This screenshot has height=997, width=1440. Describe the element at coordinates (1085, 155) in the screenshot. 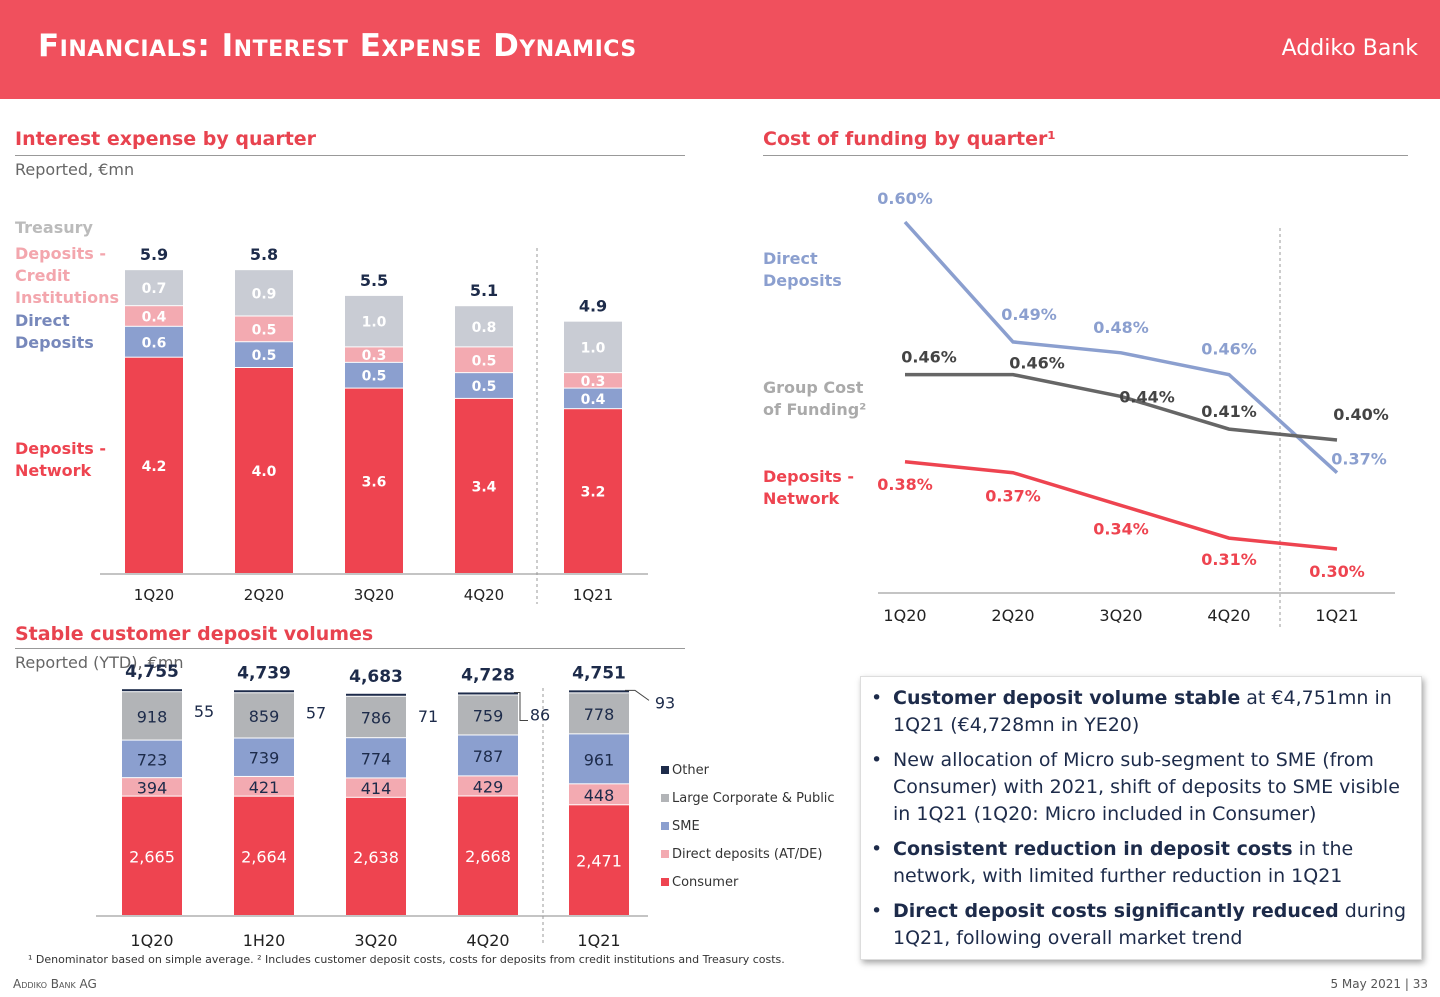

I see `funding-section-rule` at that location.